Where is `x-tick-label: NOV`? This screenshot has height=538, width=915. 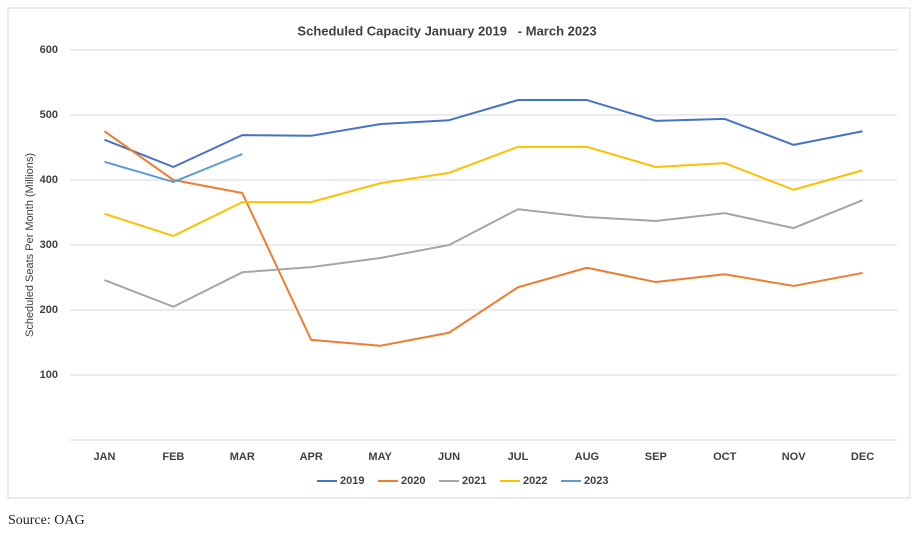
x-tick-label: NOV is located at coordinates (794, 457).